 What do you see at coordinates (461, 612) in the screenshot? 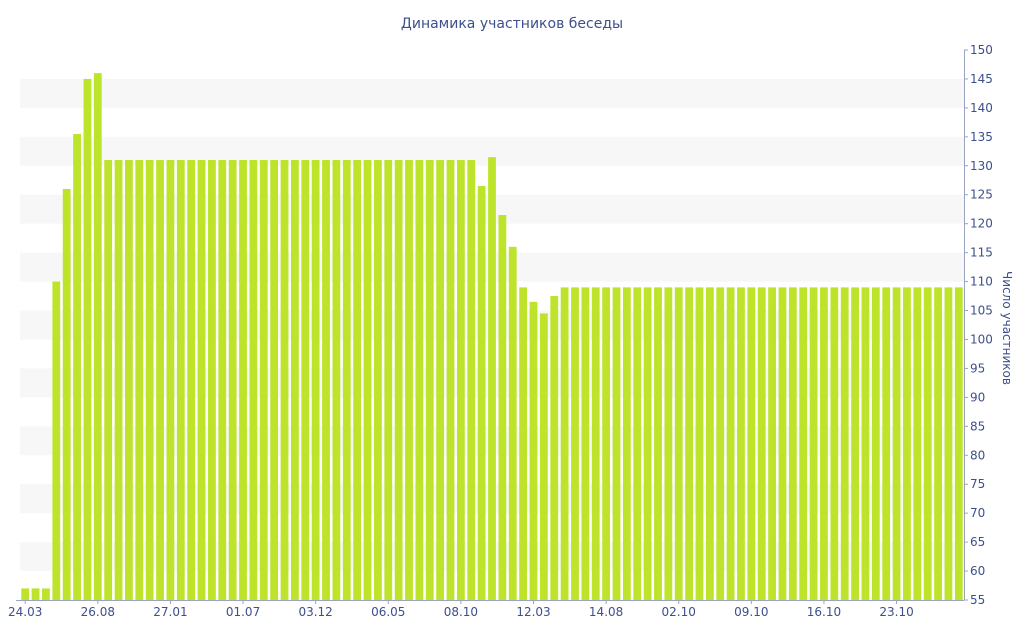
I see `x-tick-label: 08.10` at bounding box center [461, 612].